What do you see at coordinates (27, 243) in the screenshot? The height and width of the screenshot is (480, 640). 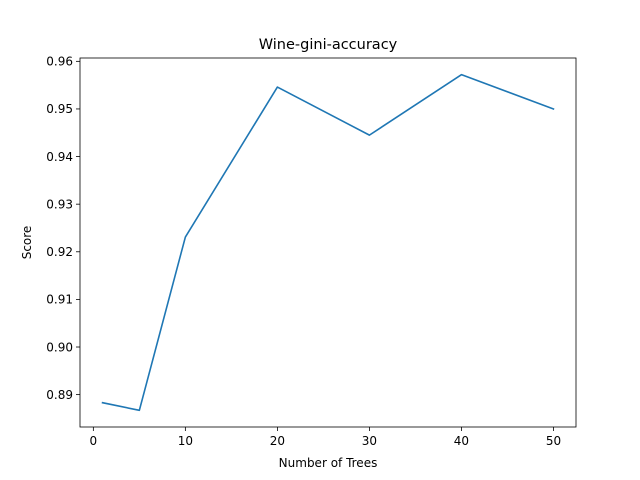 I see `y-axis-title: Score` at bounding box center [27, 243].